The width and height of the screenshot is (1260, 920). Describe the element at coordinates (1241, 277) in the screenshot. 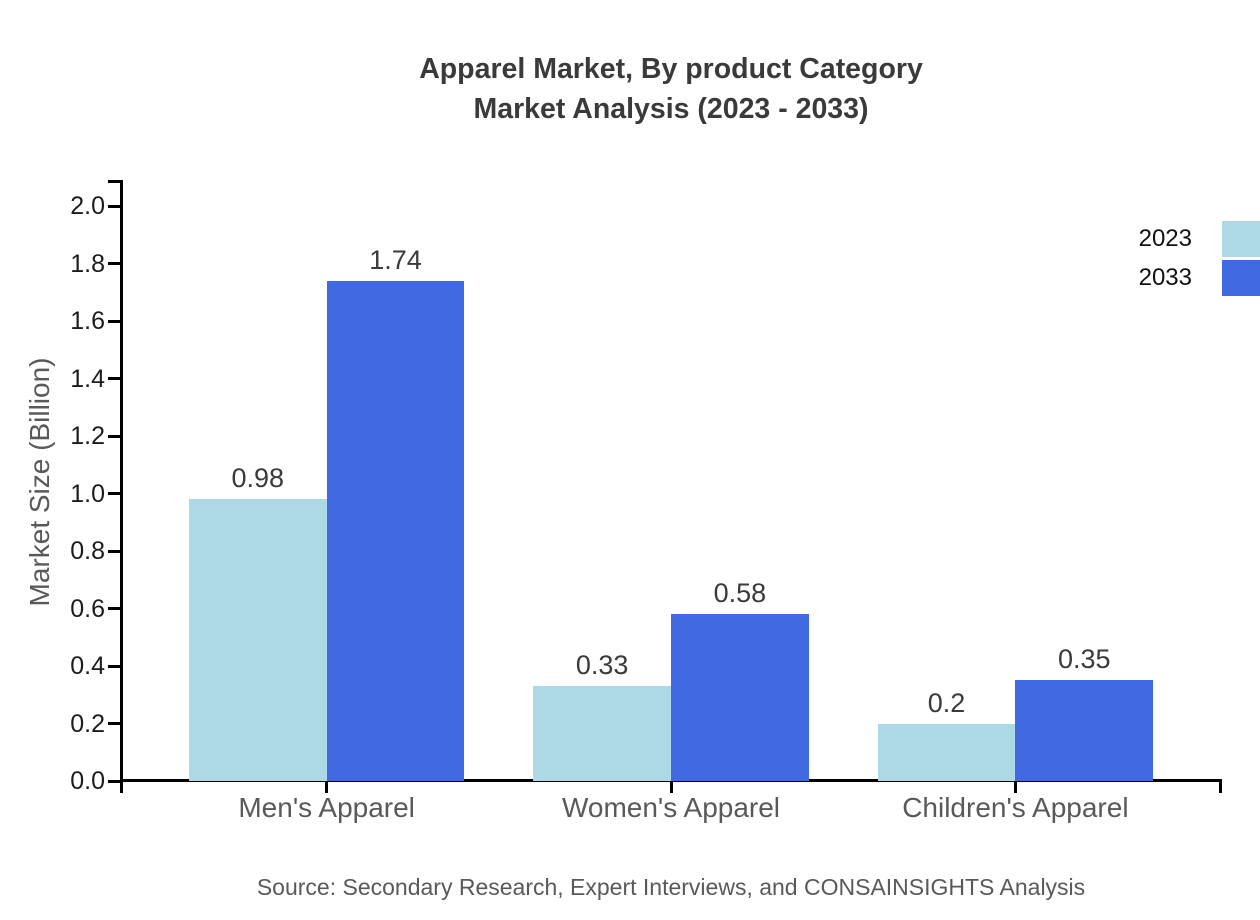

I see `legend-swatch-2033` at that location.